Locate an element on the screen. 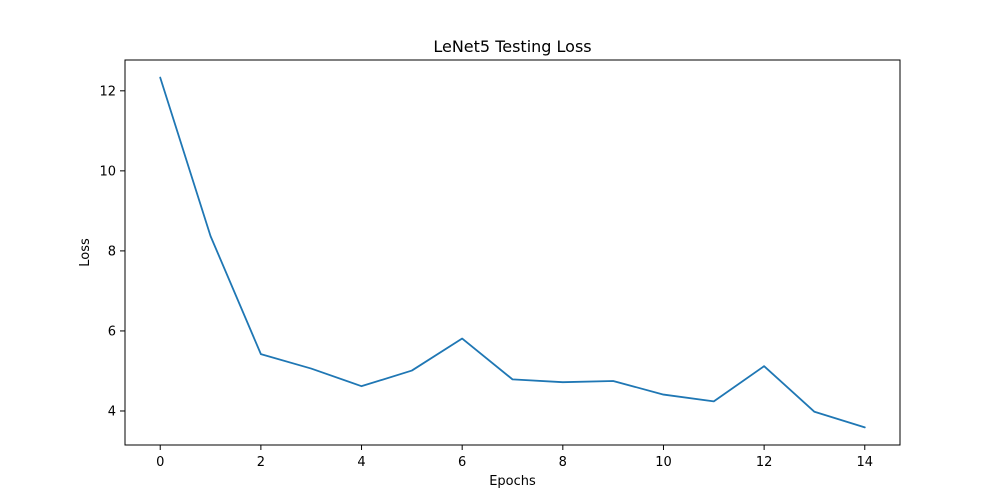  y-axis-ticks: 4 6 8 10 12 is located at coordinates (112, 251).